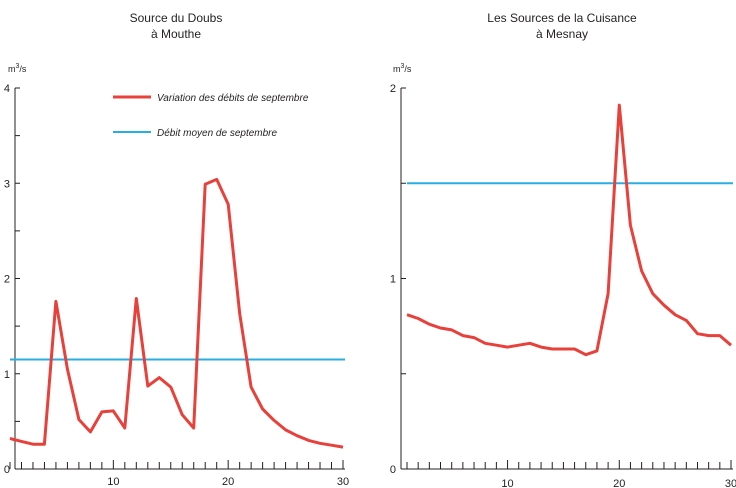 This screenshot has width=736, height=488. What do you see at coordinates (730, 483) in the screenshot?
I see `chart2-x-tick-label: 30` at bounding box center [730, 483].